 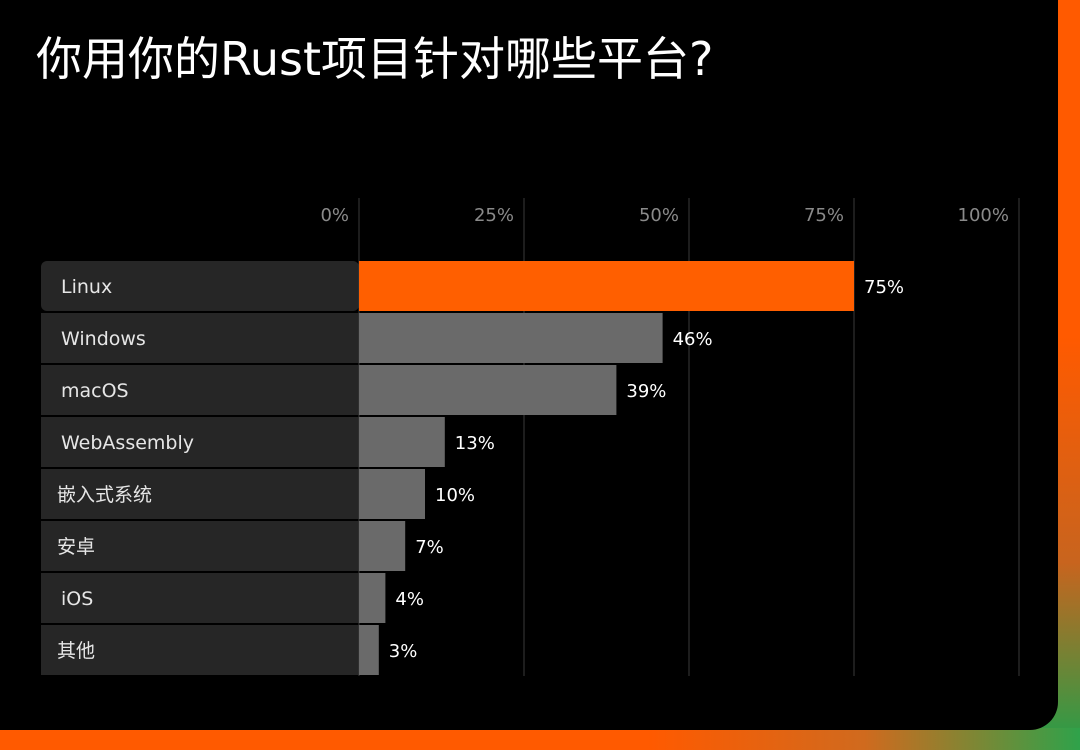 What do you see at coordinates (403, 651) in the screenshot?
I see `value-label: 3%` at bounding box center [403, 651].